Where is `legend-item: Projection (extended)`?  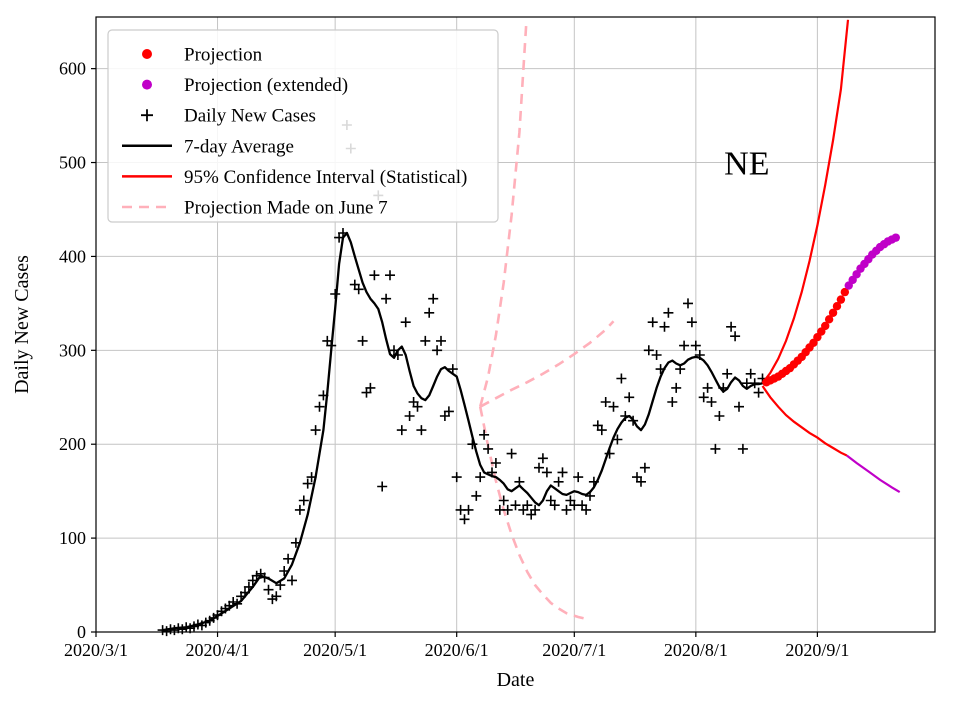 legend-item: Projection (extended) is located at coordinates (245, 85).